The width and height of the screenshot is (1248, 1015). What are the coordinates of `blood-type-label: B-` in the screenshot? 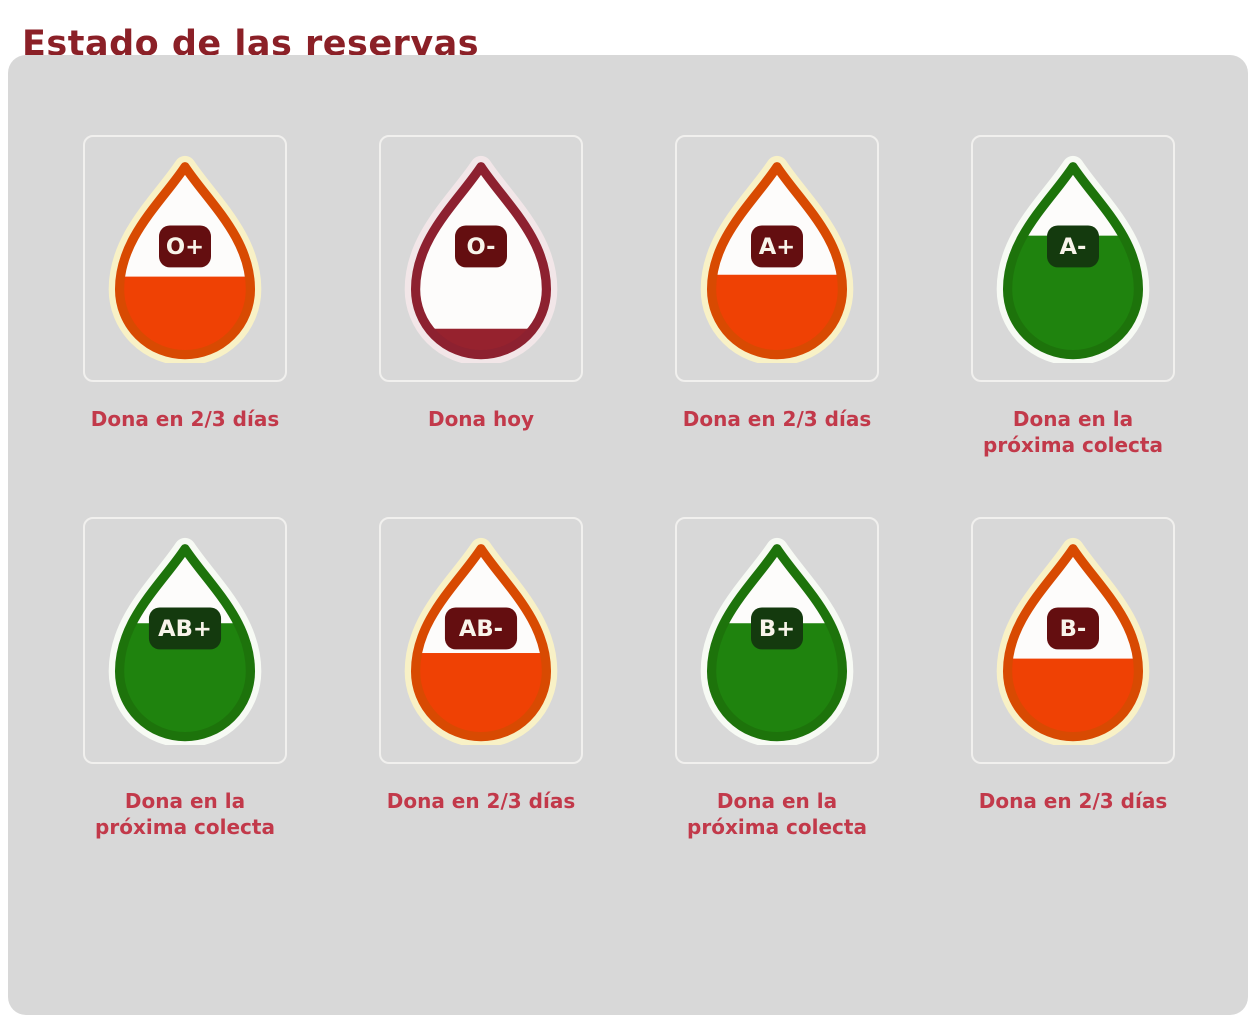 It's located at (1073, 629).